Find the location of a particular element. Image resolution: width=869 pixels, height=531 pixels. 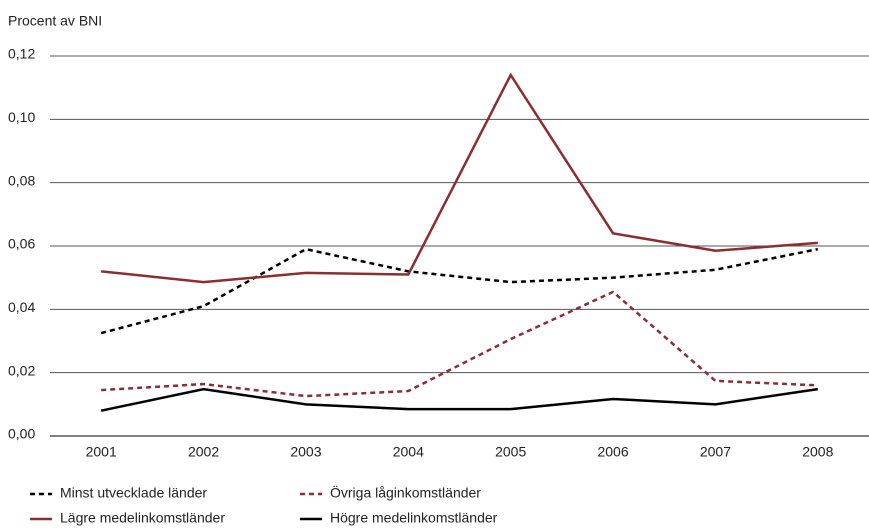

y-tick-label: 0,10 is located at coordinates (21, 117).